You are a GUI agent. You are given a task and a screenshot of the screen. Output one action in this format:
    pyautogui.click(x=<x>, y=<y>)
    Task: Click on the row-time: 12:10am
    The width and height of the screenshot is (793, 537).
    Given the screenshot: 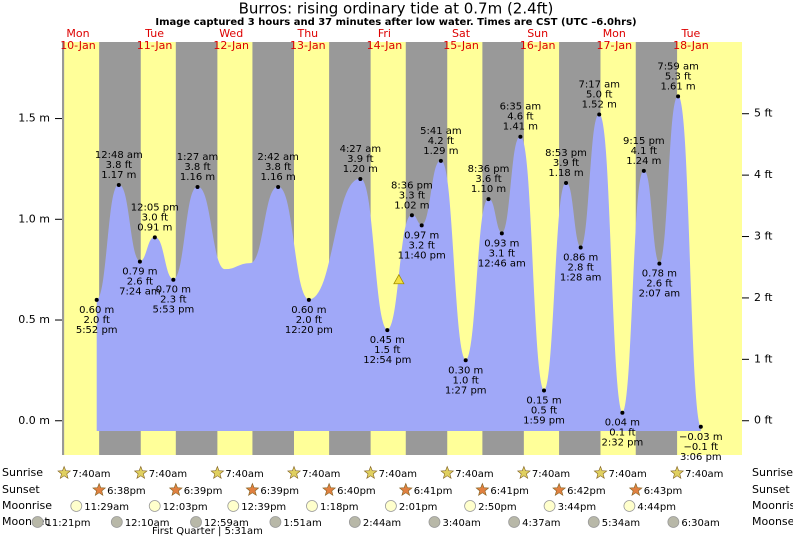 What is the action you would take?
    pyautogui.click(x=147, y=523)
    